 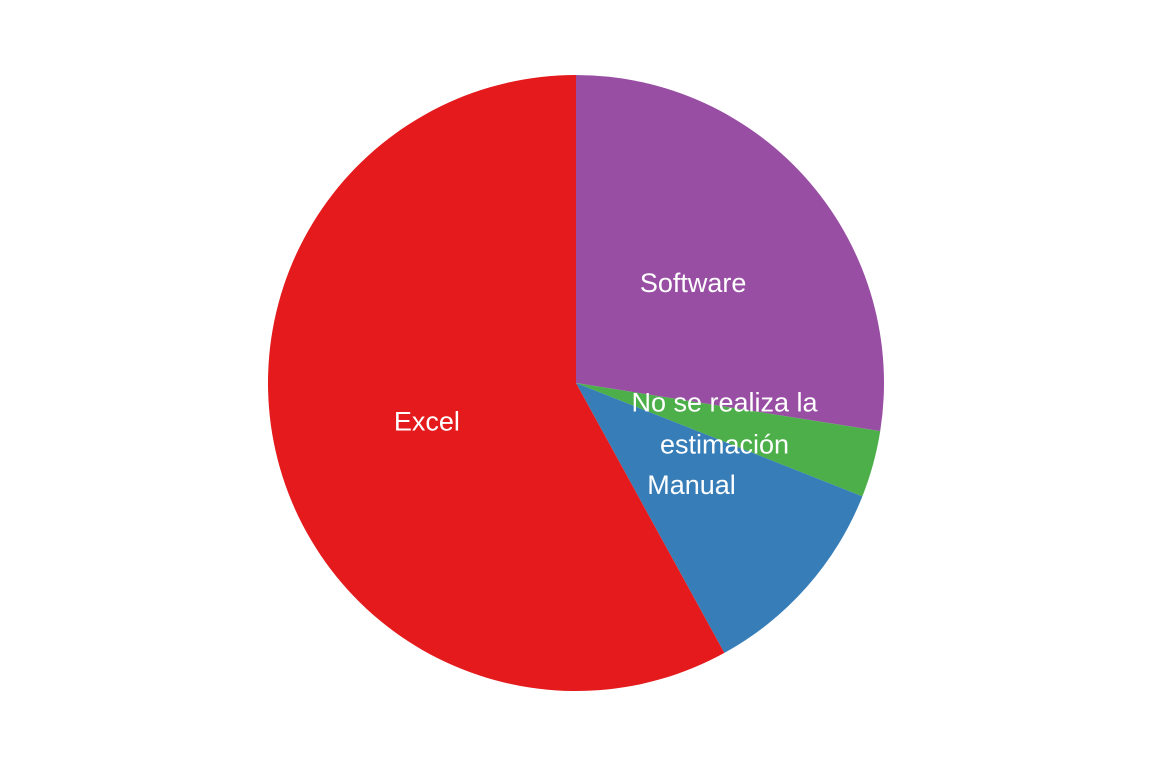 I want to click on pie-label-software: Software, so click(x=693, y=283).